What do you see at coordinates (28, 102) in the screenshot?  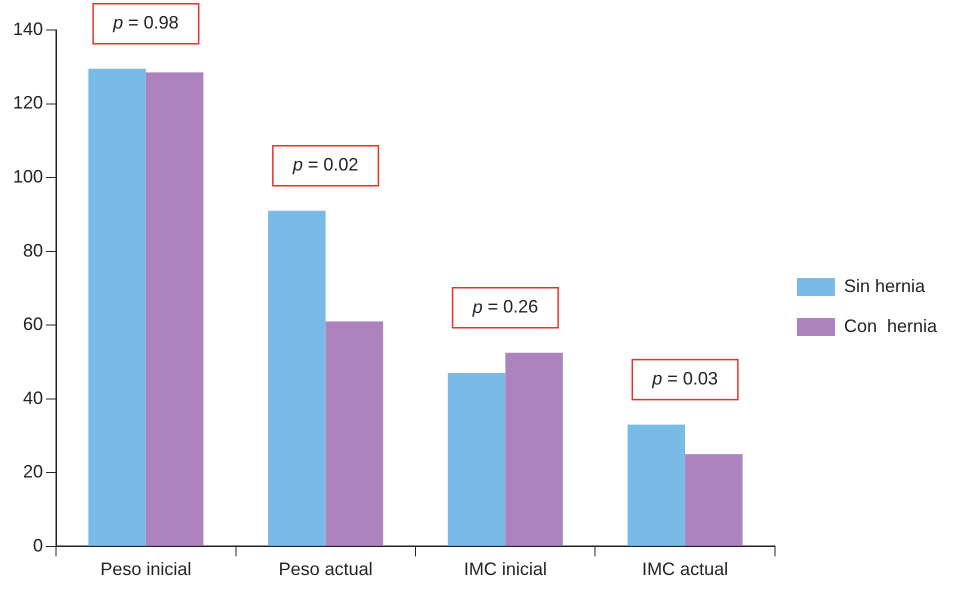 I see `y-tick-label: 120` at bounding box center [28, 102].